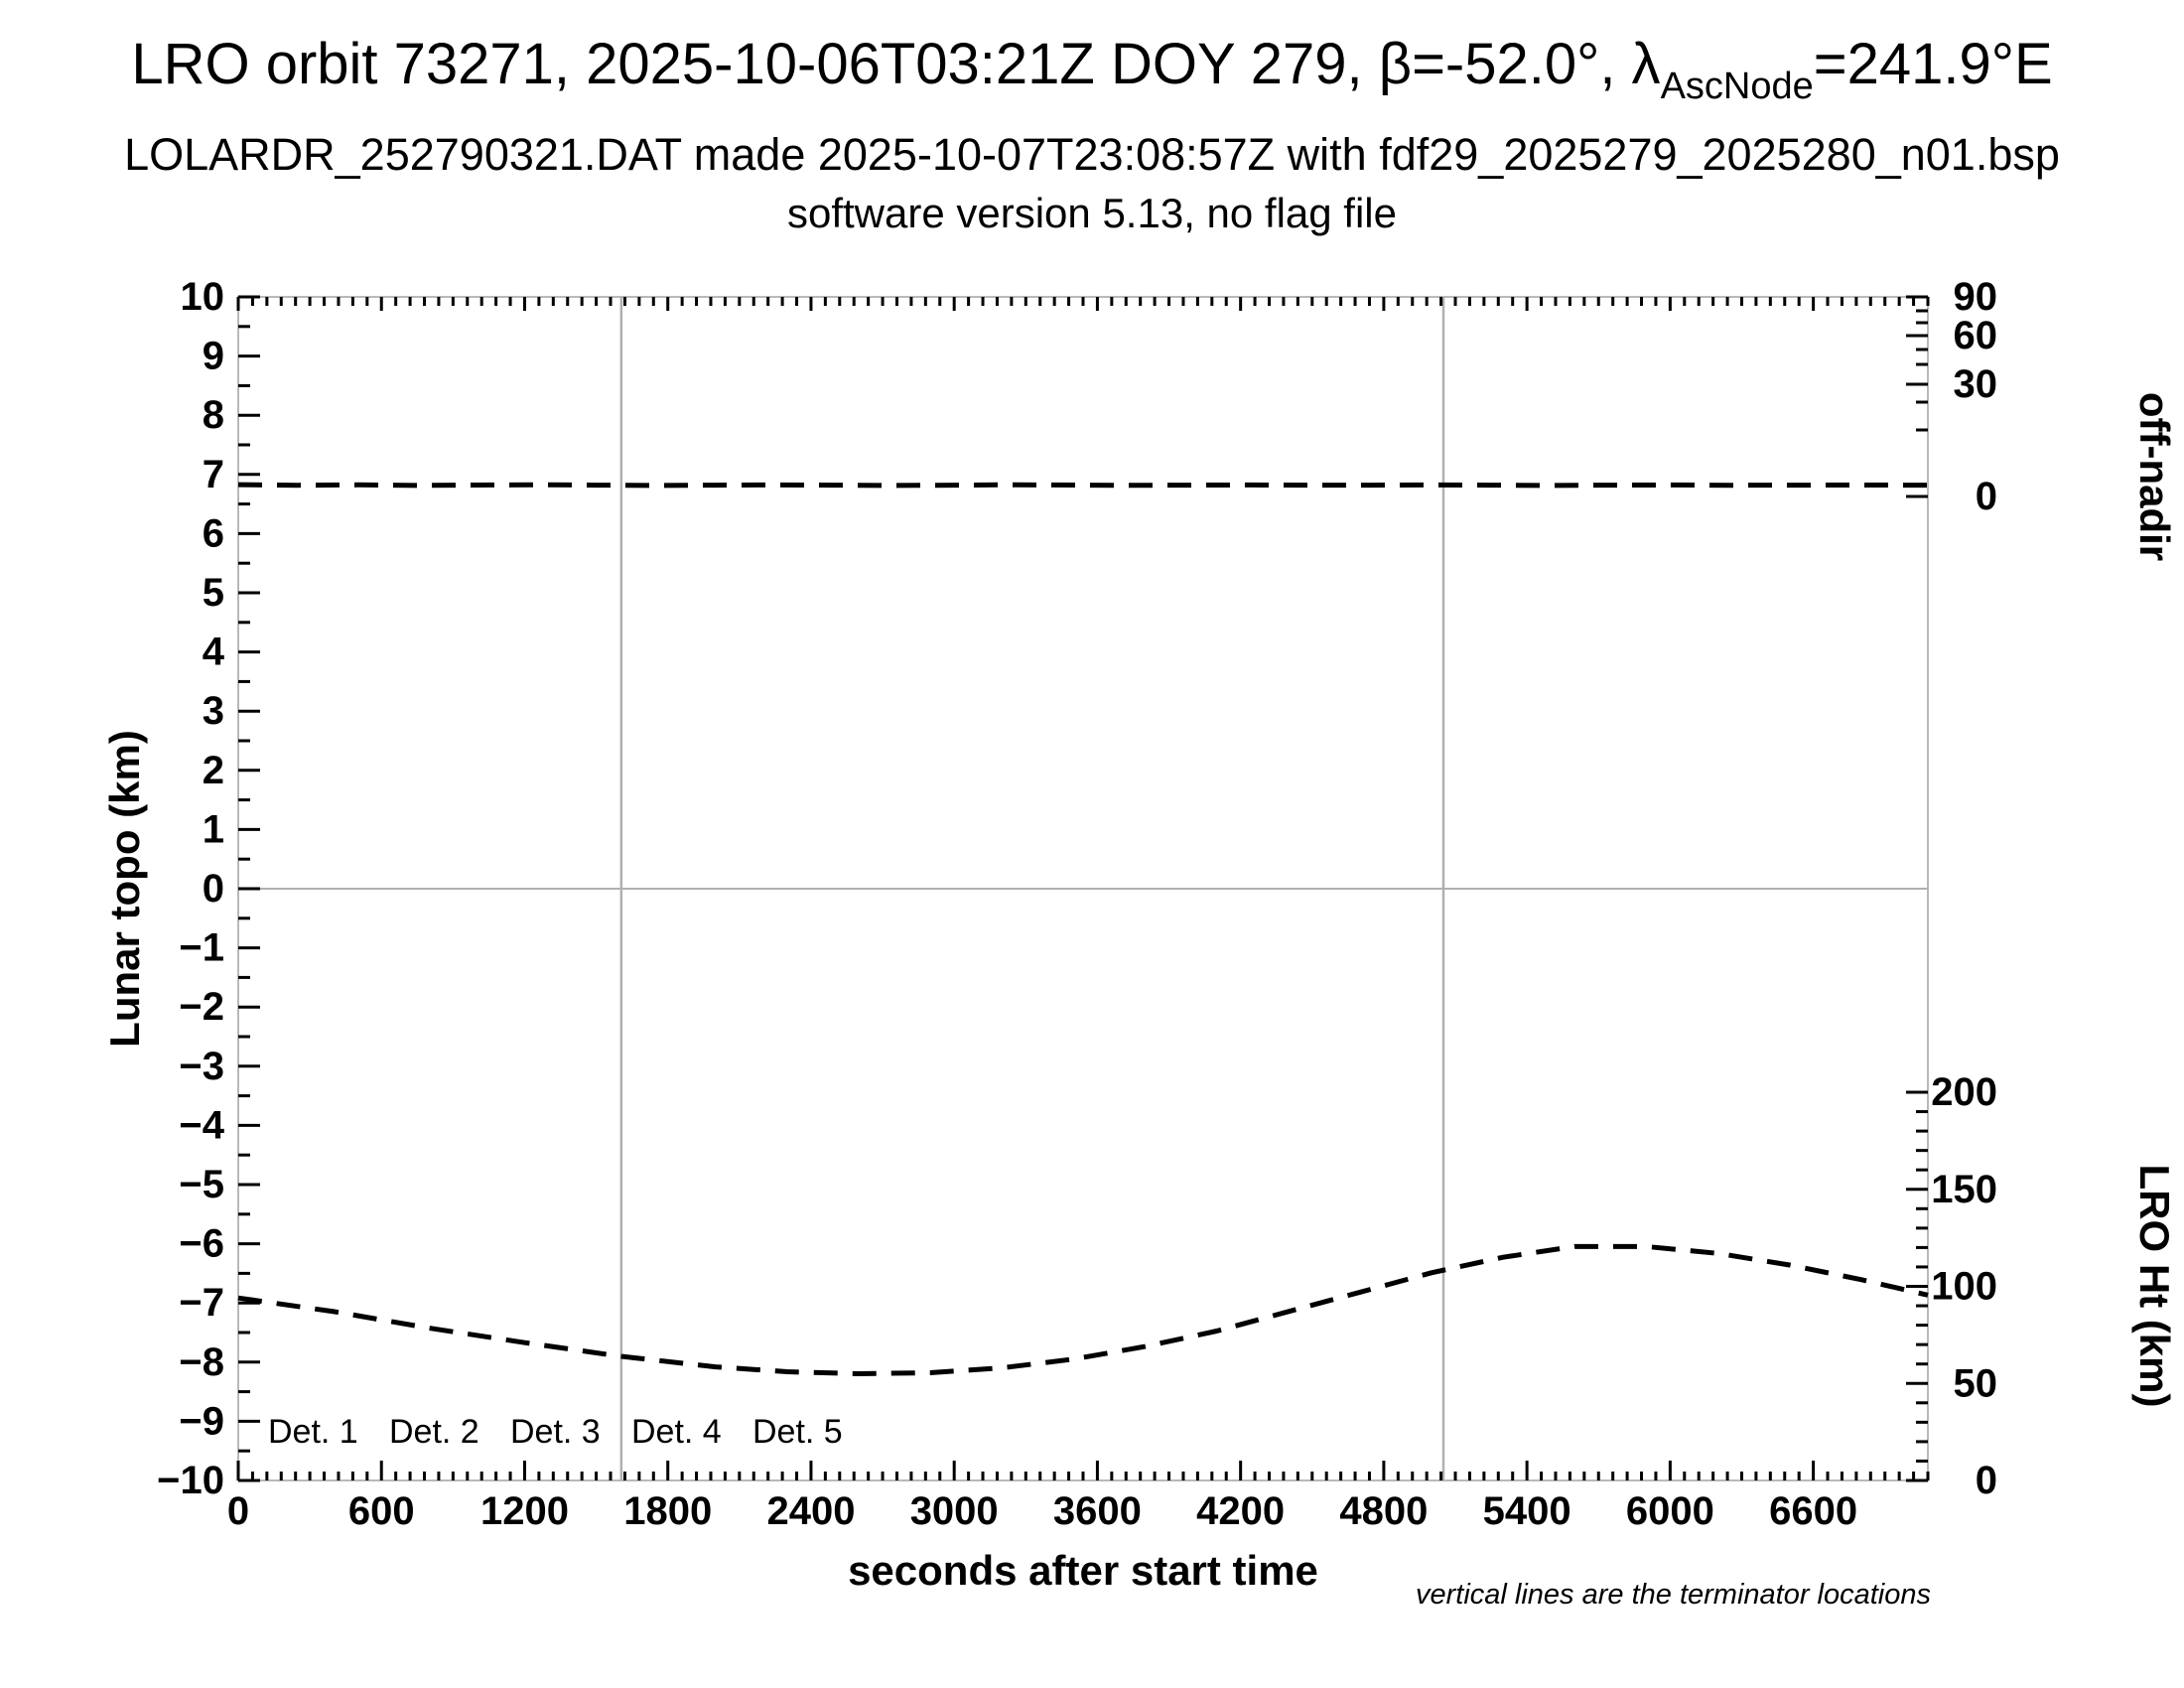 The height and width of the screenshot is (1688, 2184). I want to click on legend-det-4: Det. 4, so click(676, 1432).